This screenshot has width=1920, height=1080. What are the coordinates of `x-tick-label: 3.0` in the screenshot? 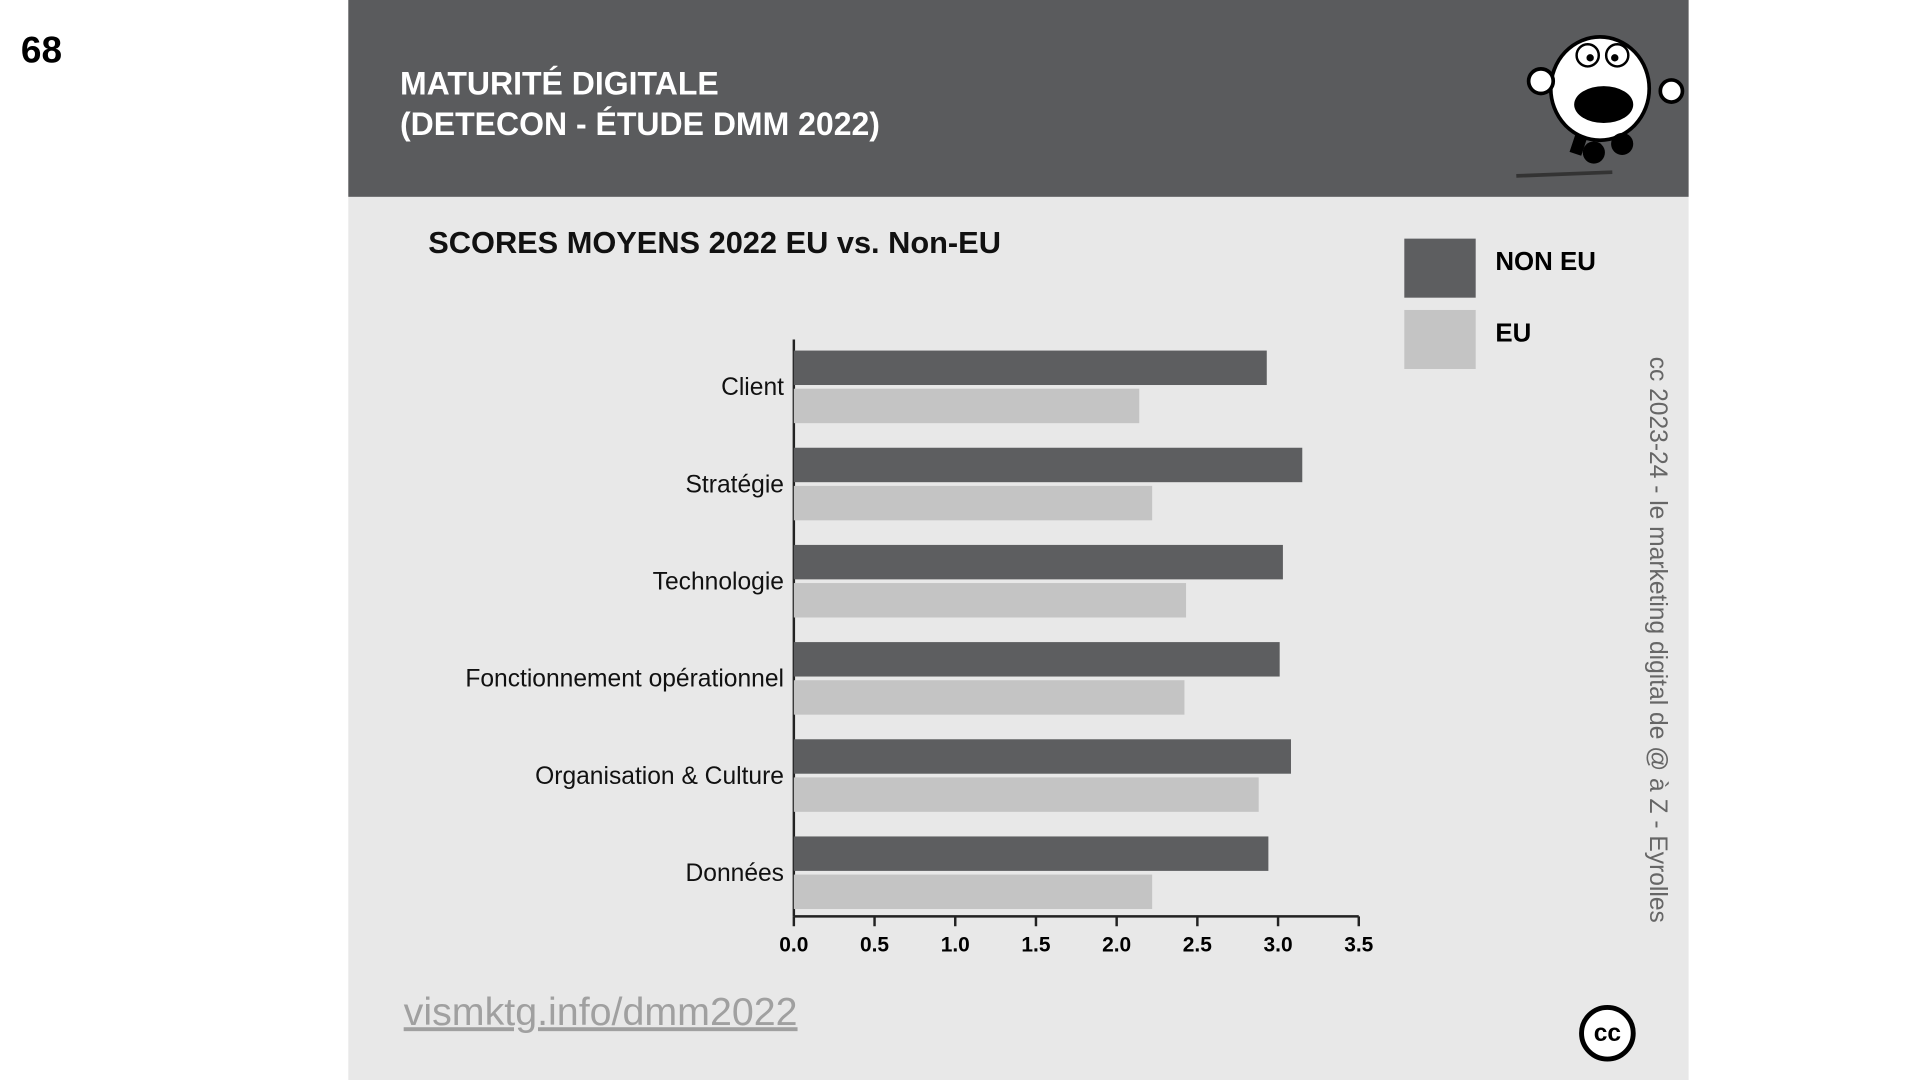 It's located at (1278, 944).